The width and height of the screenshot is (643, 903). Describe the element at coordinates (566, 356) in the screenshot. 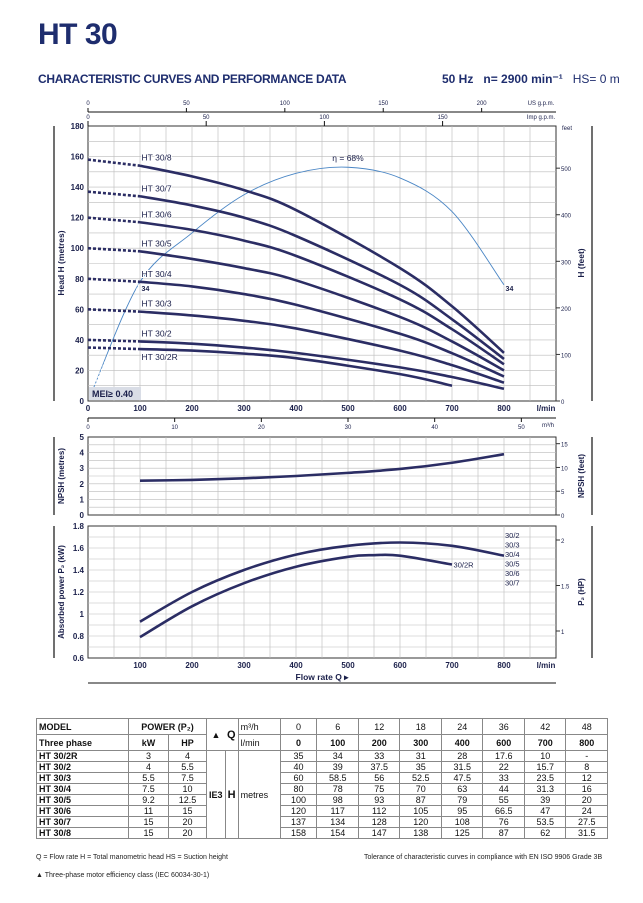

I see `feet-tick-label: 100` at that location.